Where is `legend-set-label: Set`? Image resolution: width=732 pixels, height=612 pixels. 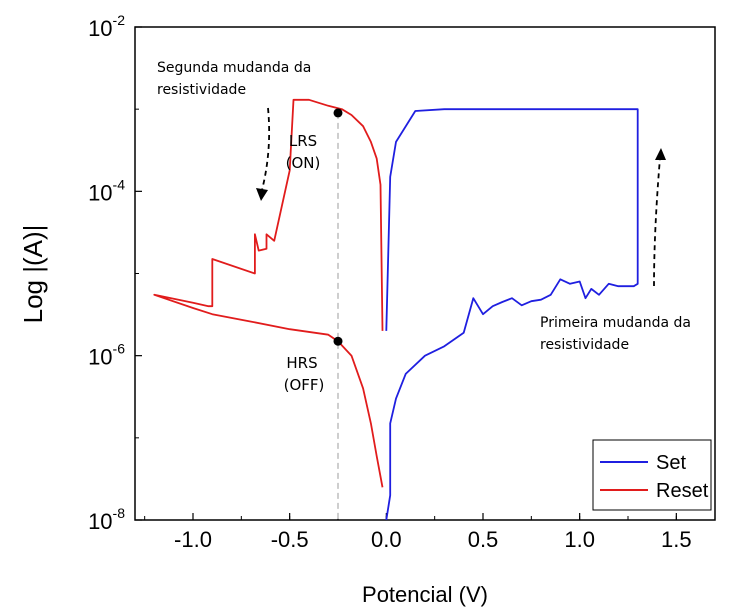 legend-set-label: Set is located at coordinates (671, 463).